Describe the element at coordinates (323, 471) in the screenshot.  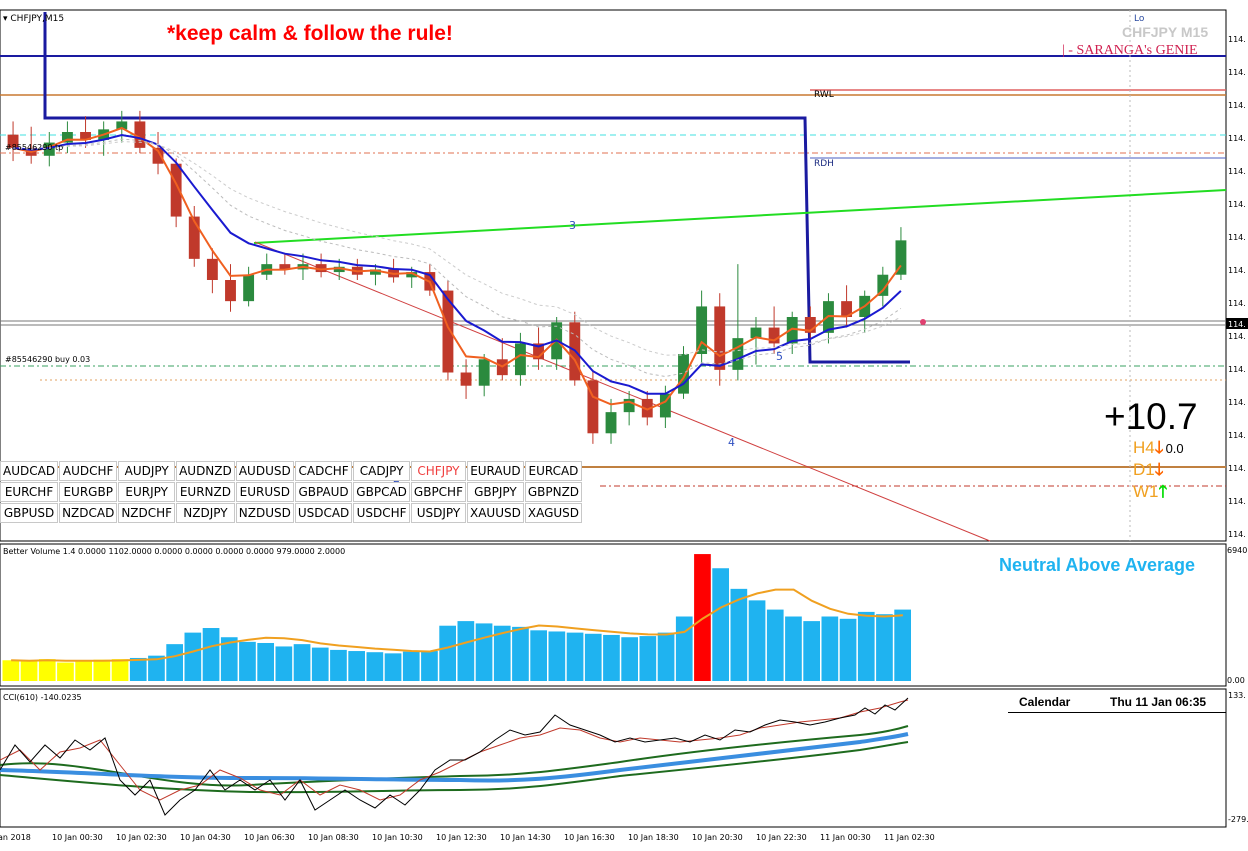
I see `symbol-button-cadchf: CADCHF` at that location.